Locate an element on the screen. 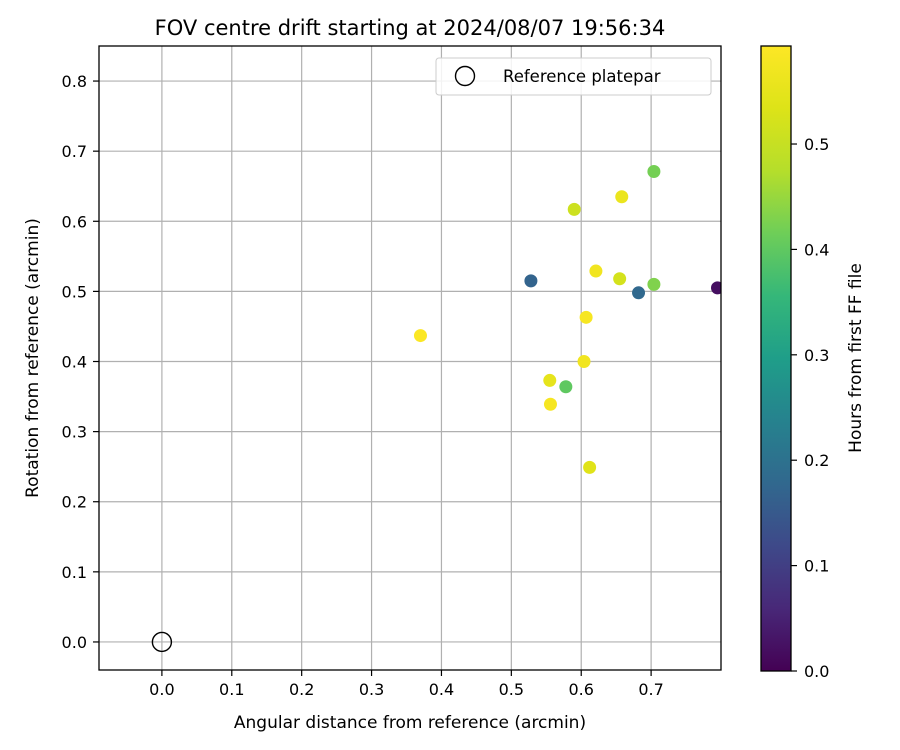  colorbar-gradient is located at coordinates (776, 358).